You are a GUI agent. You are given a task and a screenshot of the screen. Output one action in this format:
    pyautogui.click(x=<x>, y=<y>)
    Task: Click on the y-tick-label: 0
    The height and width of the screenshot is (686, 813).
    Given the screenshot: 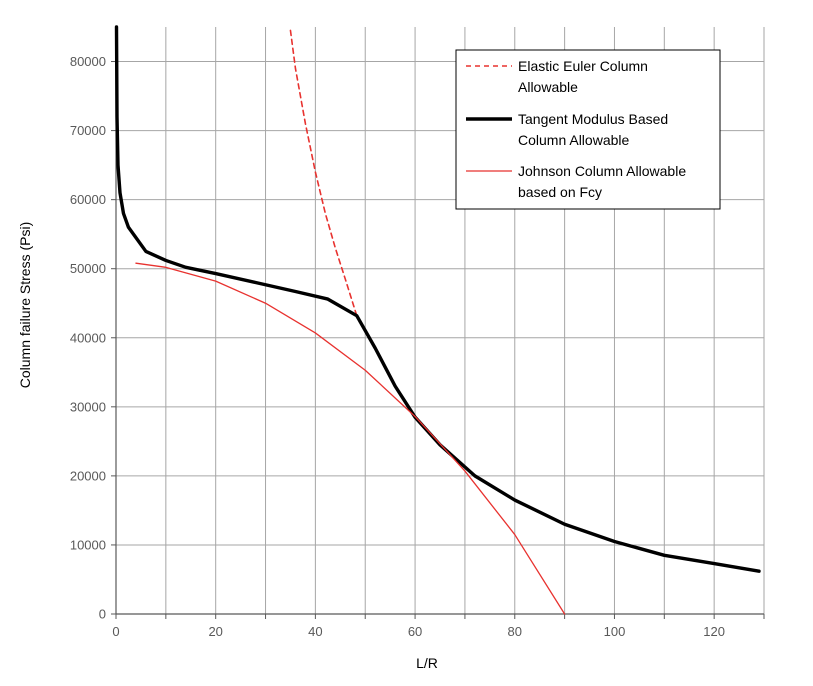 What is the action you would take?
    pyautogui.click(x=102, y=614)
    